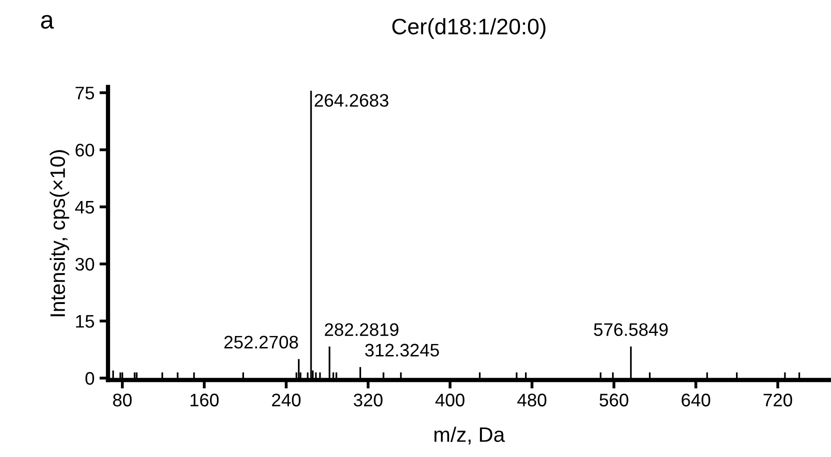  What do you see at coordinates (89, 378) in the screenshot?
I see `y-tick-label: 0` at bounding box center [89, 378].